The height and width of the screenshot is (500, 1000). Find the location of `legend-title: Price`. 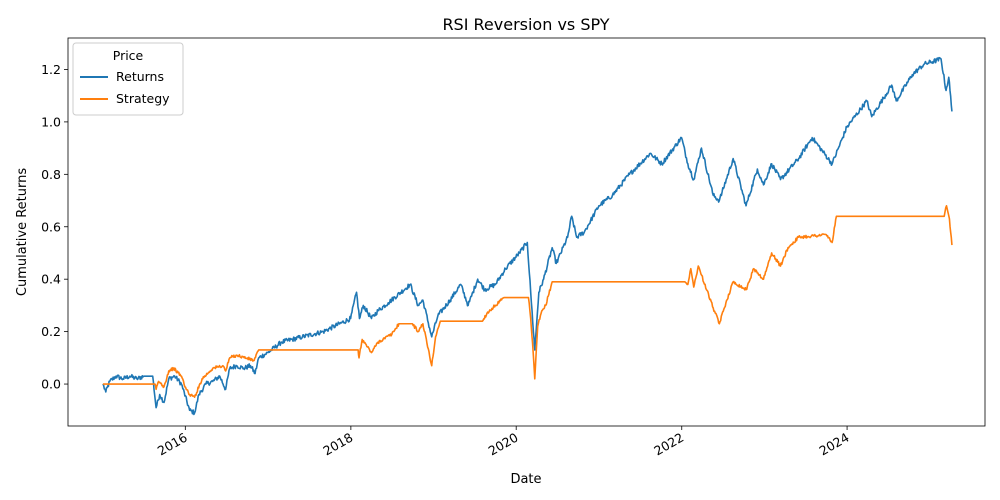

legend-title: Price is located at coordinates (128, 55).